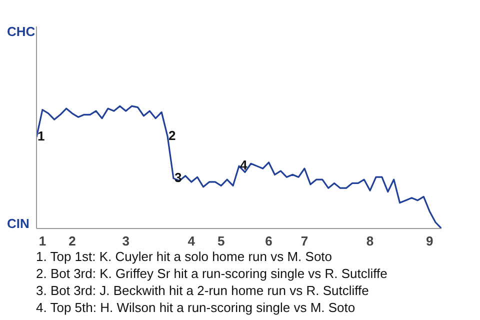 Image resolution: width=480 pixels, height=320 pixels. What do you see at coordinates (42, 241) in the screenshot?
I see `x-tick-label: 1` at bounding box center [42, 241].